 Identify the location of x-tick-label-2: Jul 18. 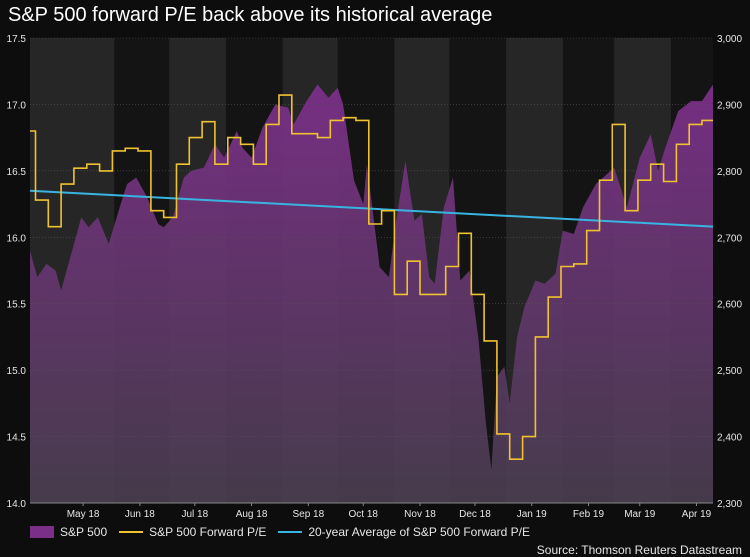
(194, 514).